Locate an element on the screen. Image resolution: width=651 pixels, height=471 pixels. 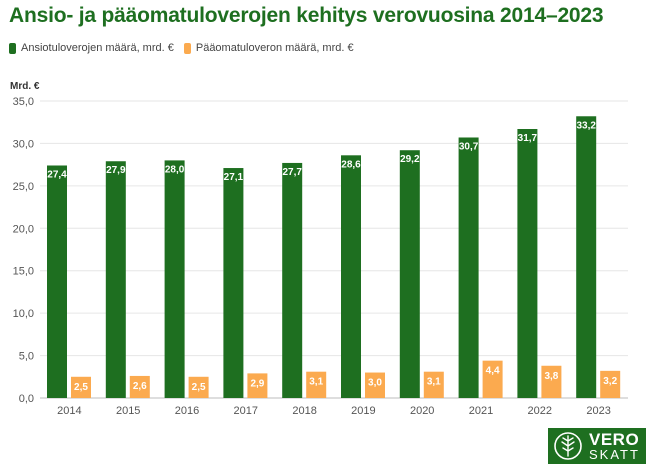
legend-item-series1: Ansiotuloverojen määrä, mrd. € is located at coordinates (91, 48).